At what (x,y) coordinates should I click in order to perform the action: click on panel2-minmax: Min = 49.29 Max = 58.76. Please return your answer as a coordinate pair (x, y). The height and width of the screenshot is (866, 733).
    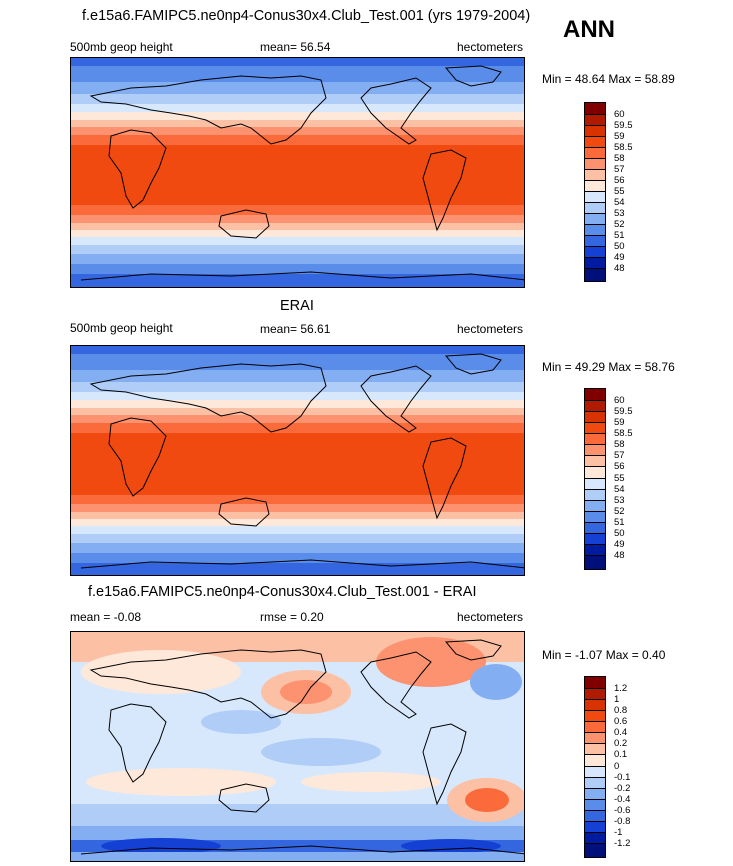
    Looking at the image, I should click on (608, 367).